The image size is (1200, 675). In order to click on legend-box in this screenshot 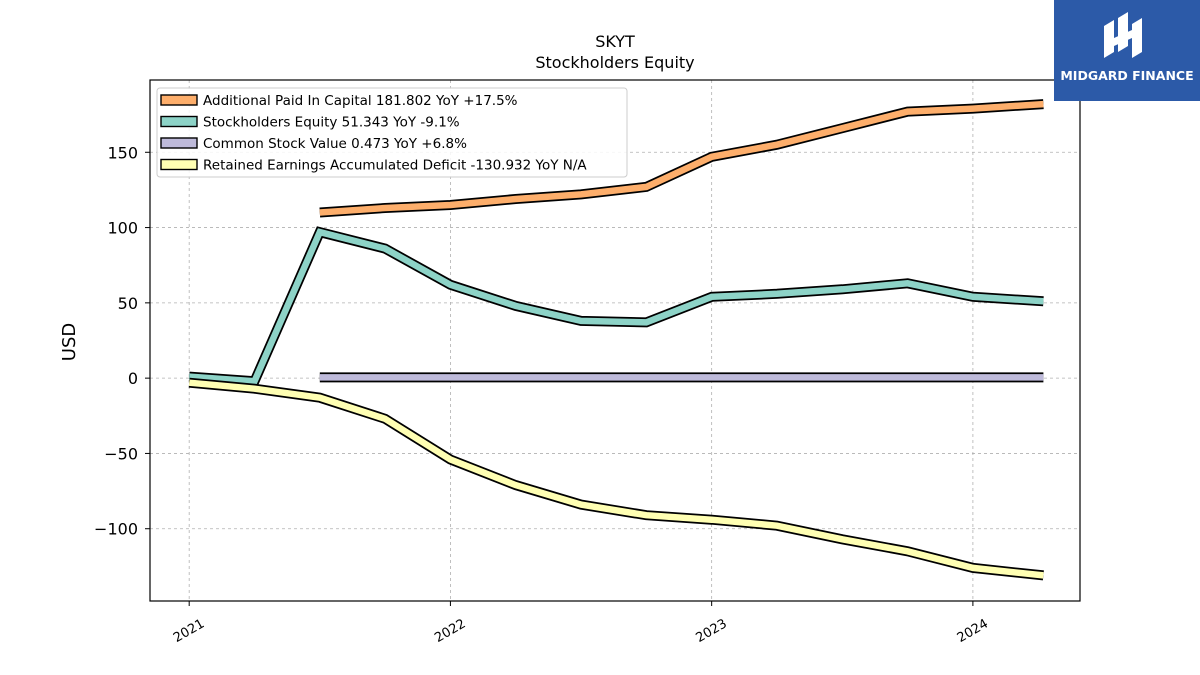, I will do `click(392, 132)`.